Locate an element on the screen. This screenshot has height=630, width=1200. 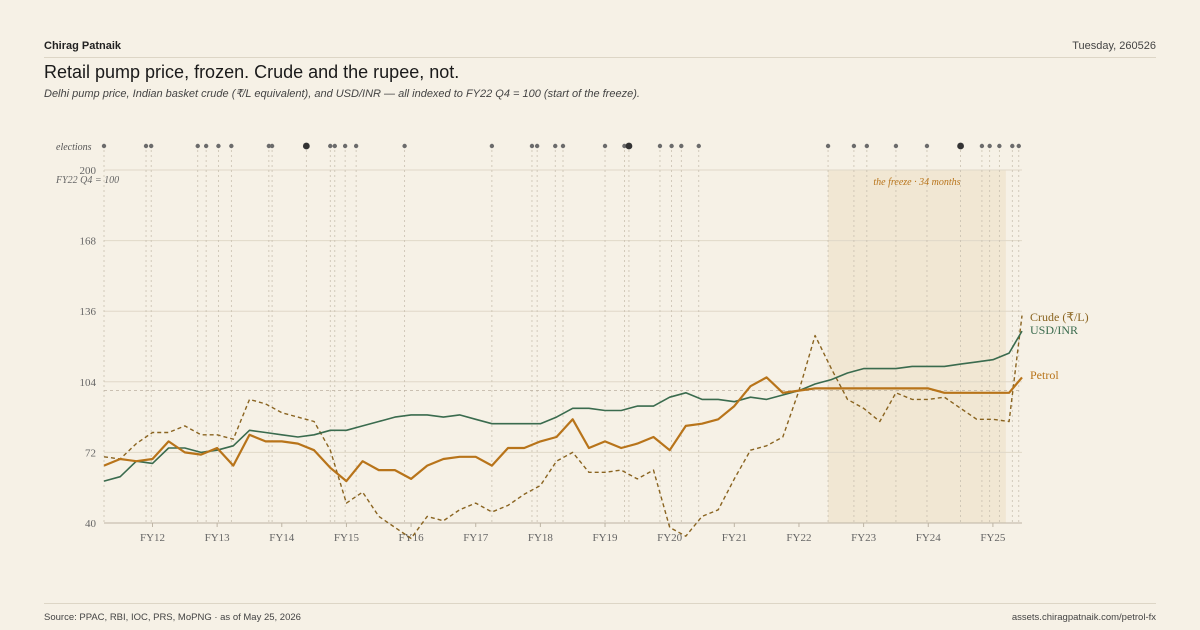
x-tick-label: FY25 is located at coordinates (993, 538).